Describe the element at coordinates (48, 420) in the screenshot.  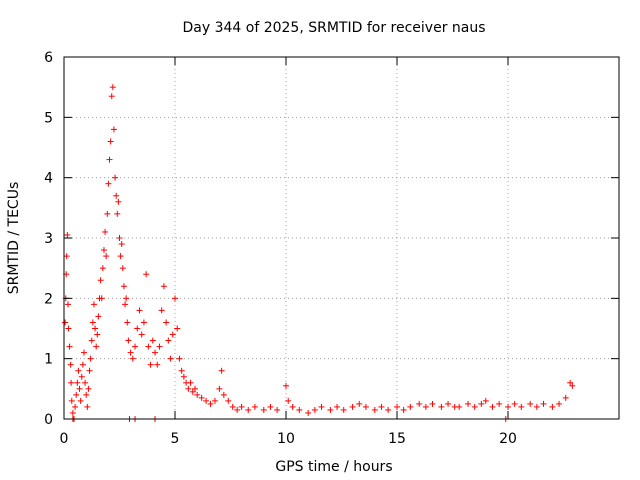
I see `y-tick-label: 0` at that location.